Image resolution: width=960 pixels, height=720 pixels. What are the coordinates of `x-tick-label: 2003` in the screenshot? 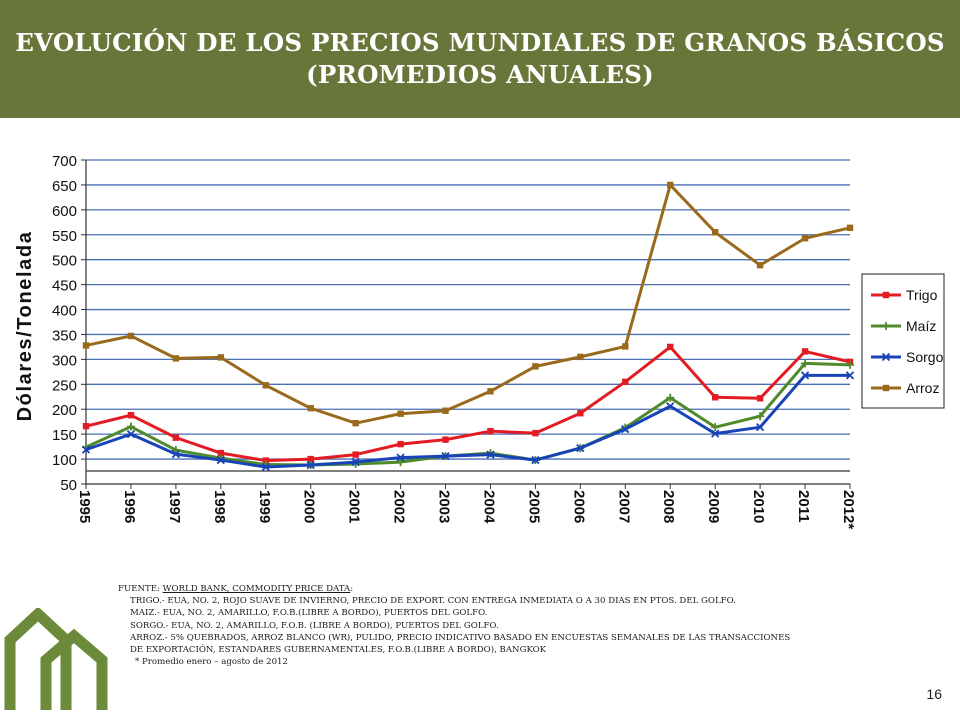 It's located at (444, 506).